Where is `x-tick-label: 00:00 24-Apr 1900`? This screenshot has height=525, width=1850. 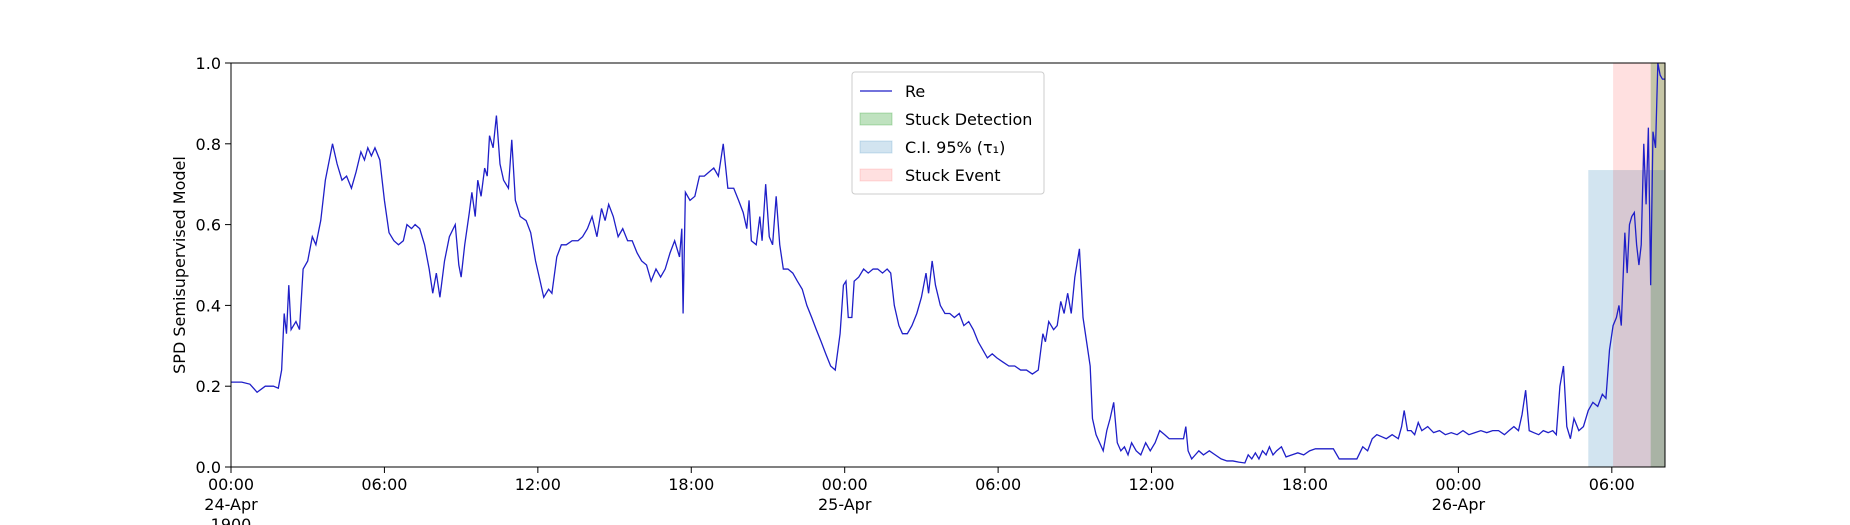 x-tick-label: 00:00 24-Apr 1900 is located at coordinates (231, 500).